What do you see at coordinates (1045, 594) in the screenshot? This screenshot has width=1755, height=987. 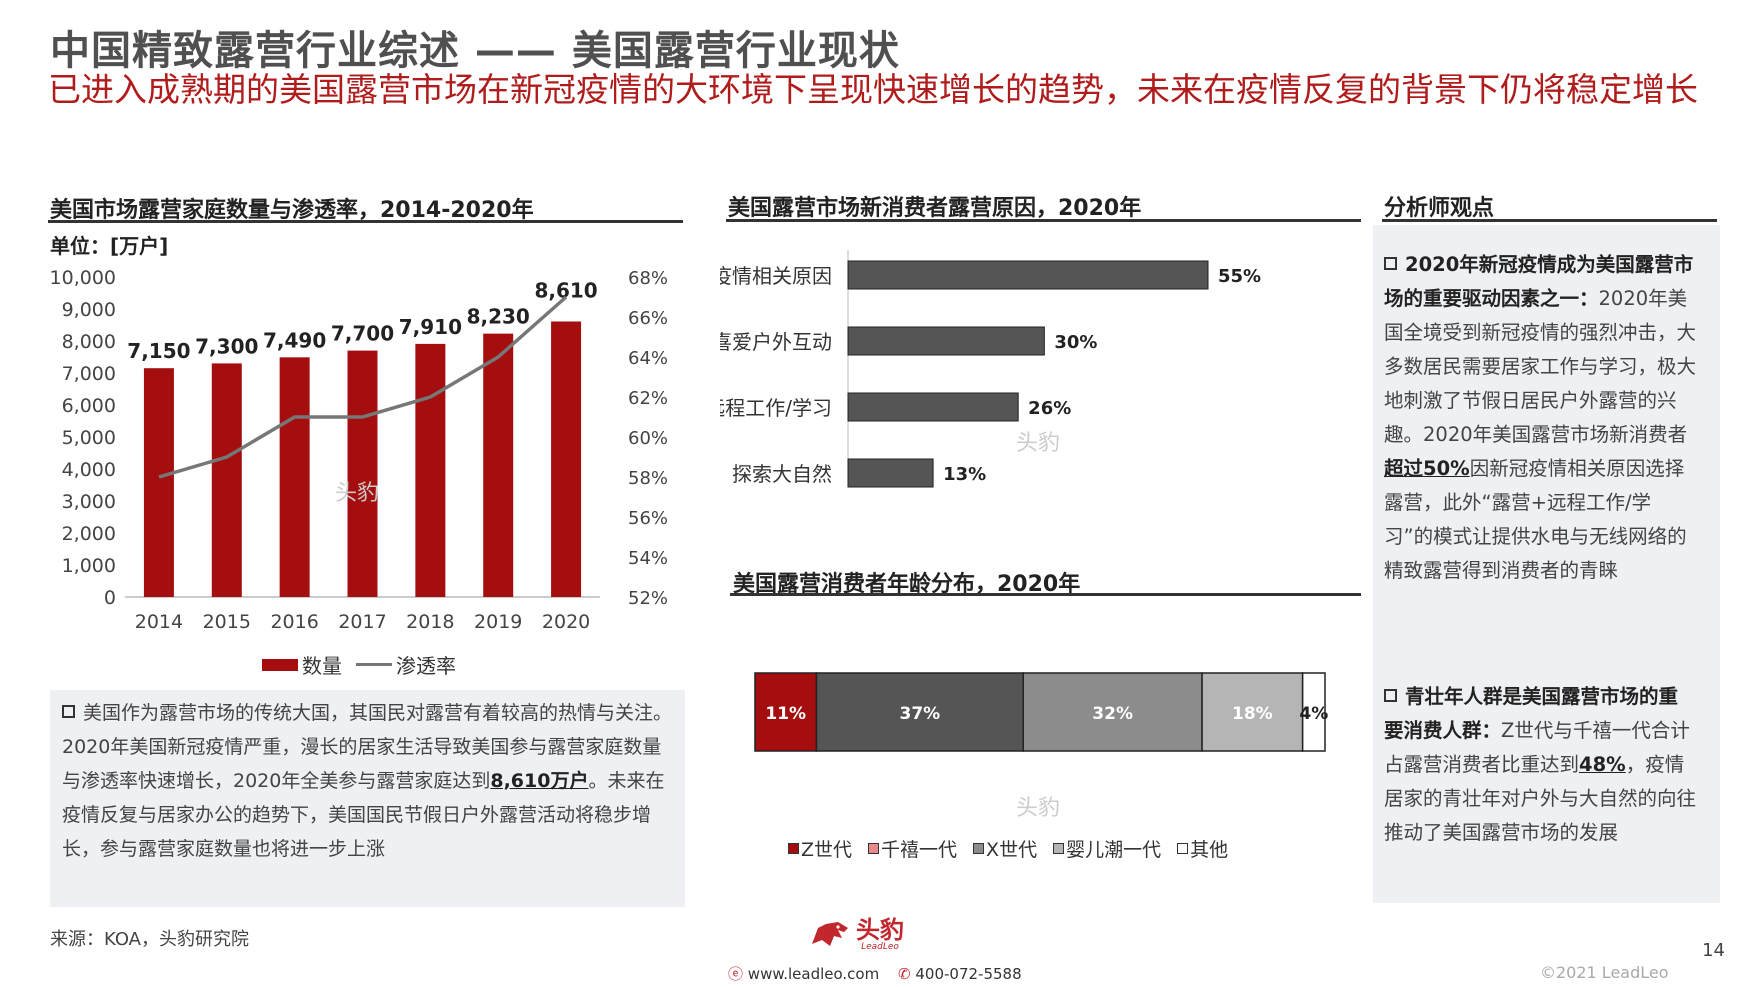 I see `chart3-title-rule` at bounding box center [1045, 594].